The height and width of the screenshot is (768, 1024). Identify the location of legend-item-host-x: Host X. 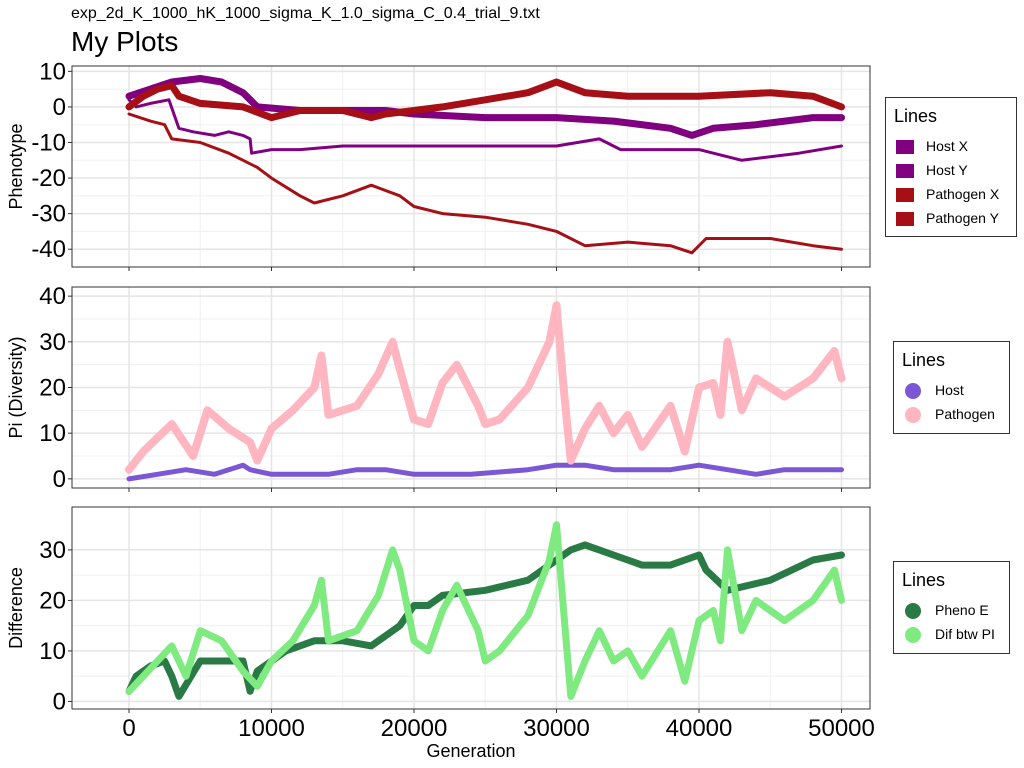
(932, 146).